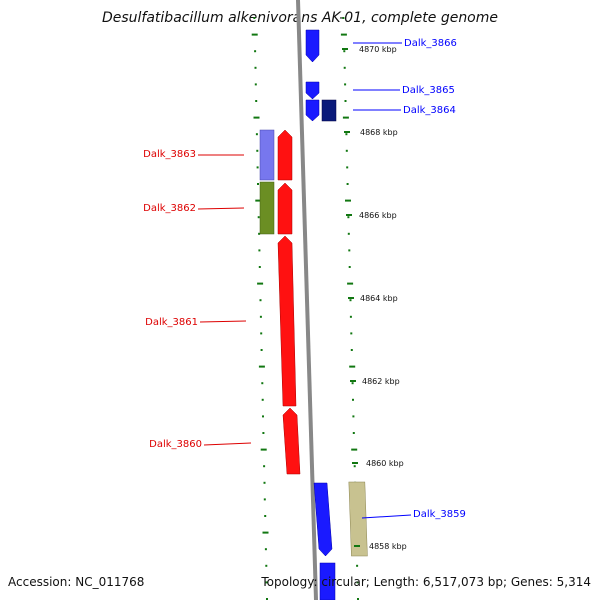  Describe the element at coordinates (439, 514) in the screenshot. I see `gene-label-dalk-3859: Dalk_3859` at that location.